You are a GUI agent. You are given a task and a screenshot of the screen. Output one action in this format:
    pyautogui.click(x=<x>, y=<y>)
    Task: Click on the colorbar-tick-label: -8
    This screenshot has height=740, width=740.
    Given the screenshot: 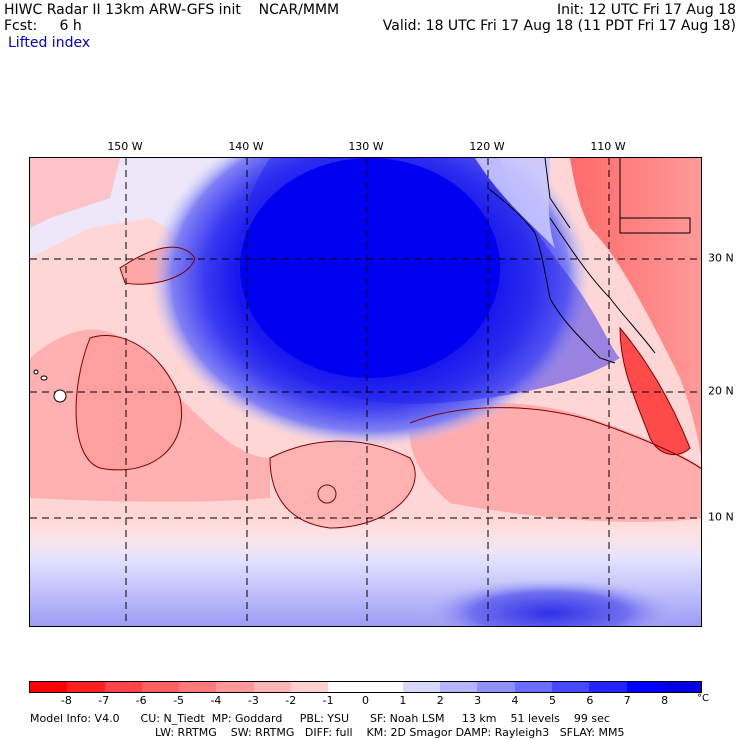 What is the action you would take?
    pyautogui.click(x=66, y=700)
    